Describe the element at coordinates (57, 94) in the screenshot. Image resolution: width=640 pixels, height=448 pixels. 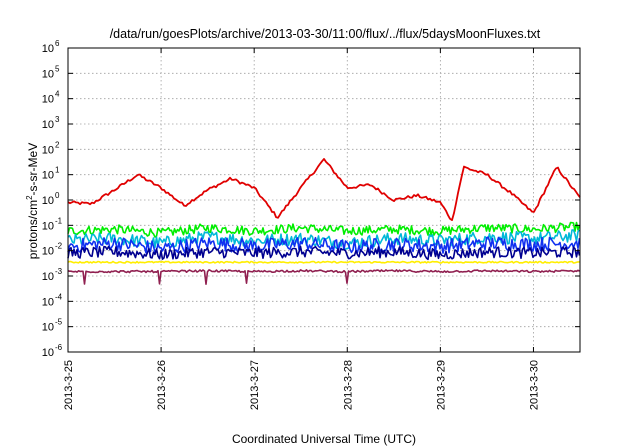
I see `y-tick-exponent: 4` at that location.